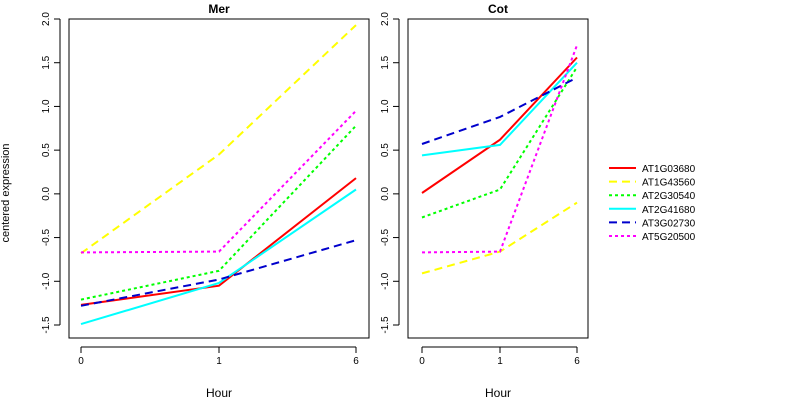 The width and height of the screenshot is (800, 400). Describe the element at coordinates (669, 237) in the screenshot. I see `legend-label: AT5G20500` at that location.